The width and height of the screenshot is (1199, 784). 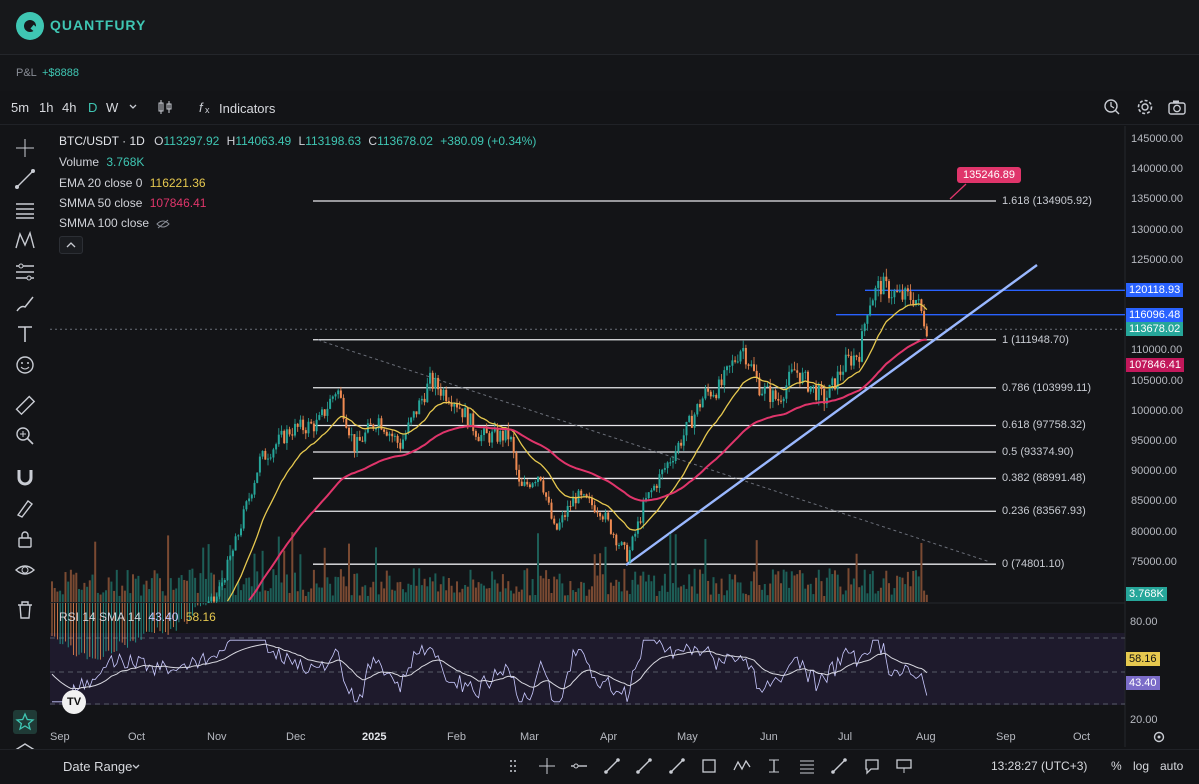 What do you see at coordinates (579, 766) in the screenshot?
I see `horizontal-line-icon` at bounding box center [579, 766].